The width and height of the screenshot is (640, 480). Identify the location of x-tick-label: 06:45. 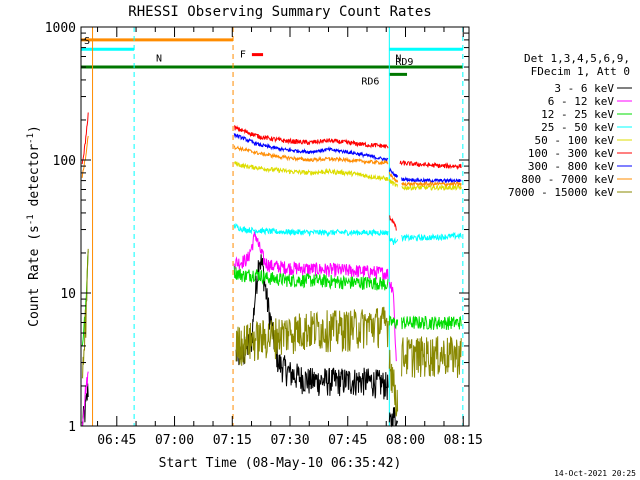
(116, 440).